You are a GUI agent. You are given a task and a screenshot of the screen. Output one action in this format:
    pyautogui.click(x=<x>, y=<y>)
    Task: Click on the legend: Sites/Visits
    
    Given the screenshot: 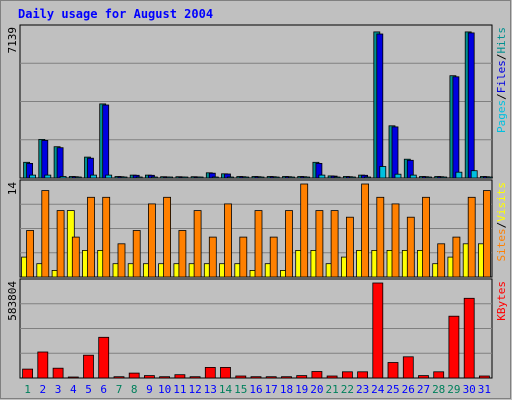 What is the action you would take?
    pyautogui.click(x=501, y=222)
    